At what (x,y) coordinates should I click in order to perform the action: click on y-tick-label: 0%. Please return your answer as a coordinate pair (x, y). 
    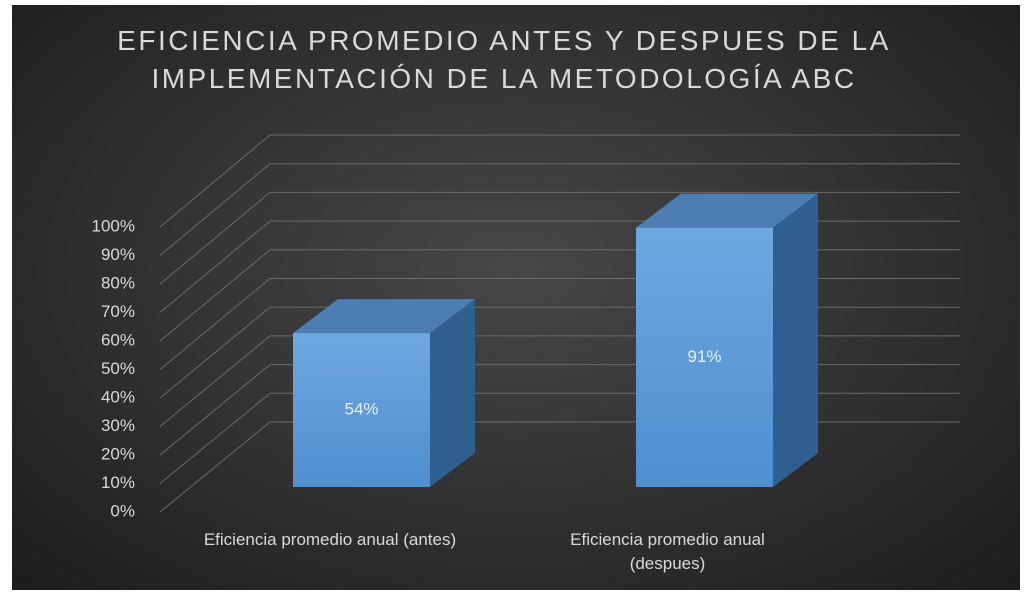
    Looking at the image, I should click on (122, 510).